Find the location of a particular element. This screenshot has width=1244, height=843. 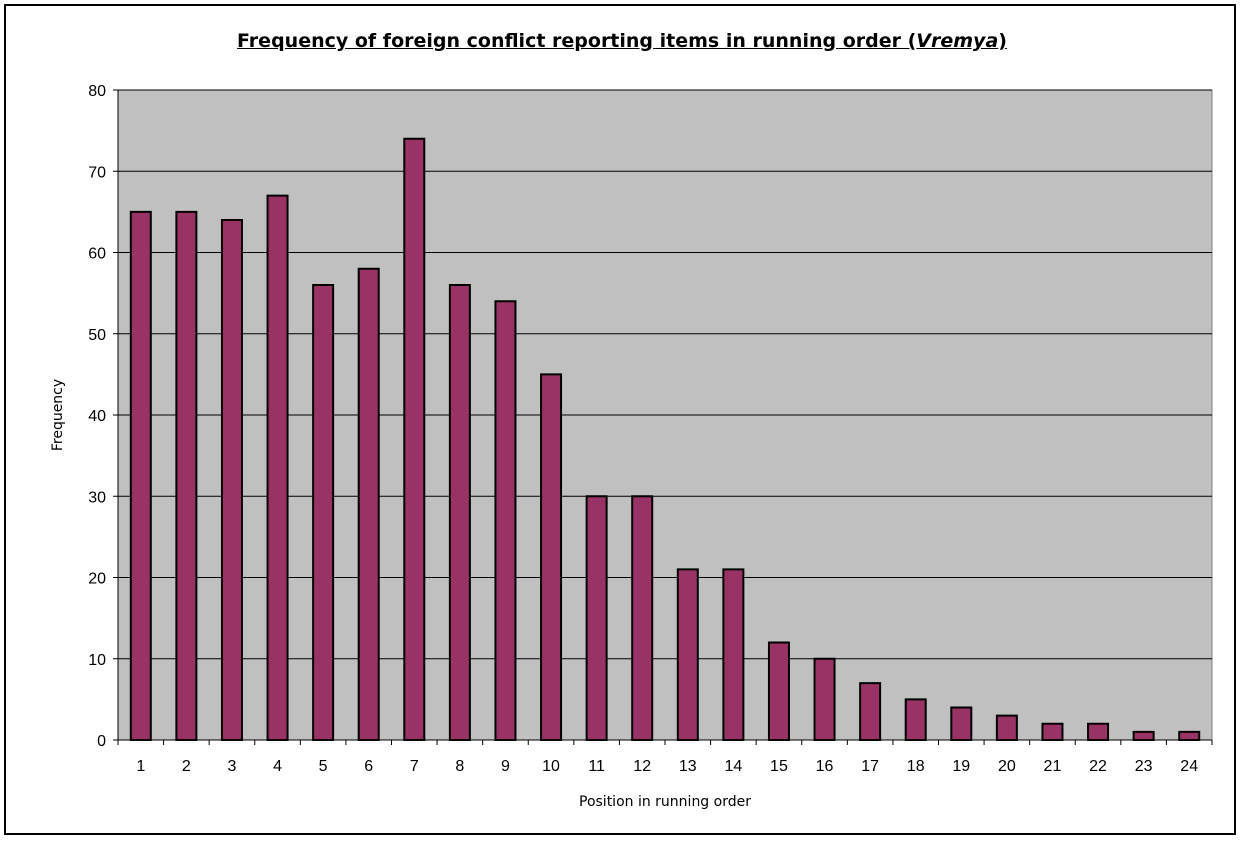

y-tick-label-60: 60 is located at coordinates (97, 254).